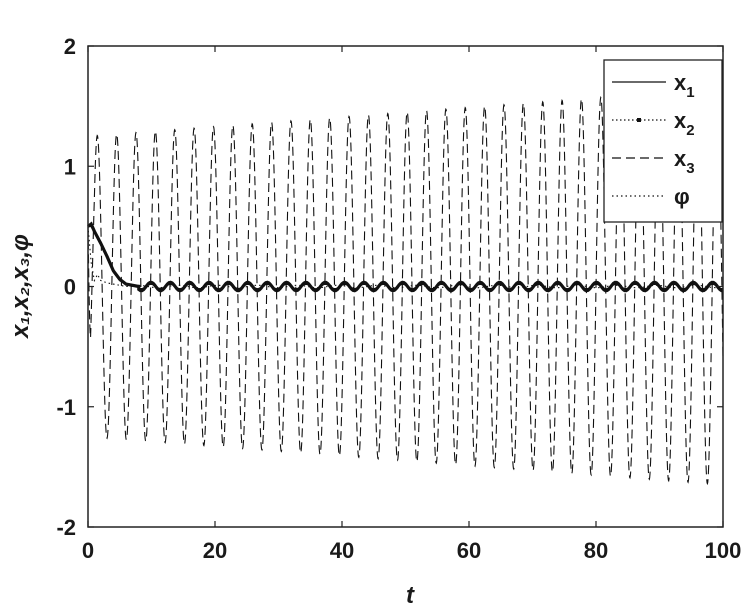 Image resolution: width=746 pixels, height=613 pixels. Describe the element at coordinates (88, 550) in the screenshot. I see `x-tick-label: 0` at that location.